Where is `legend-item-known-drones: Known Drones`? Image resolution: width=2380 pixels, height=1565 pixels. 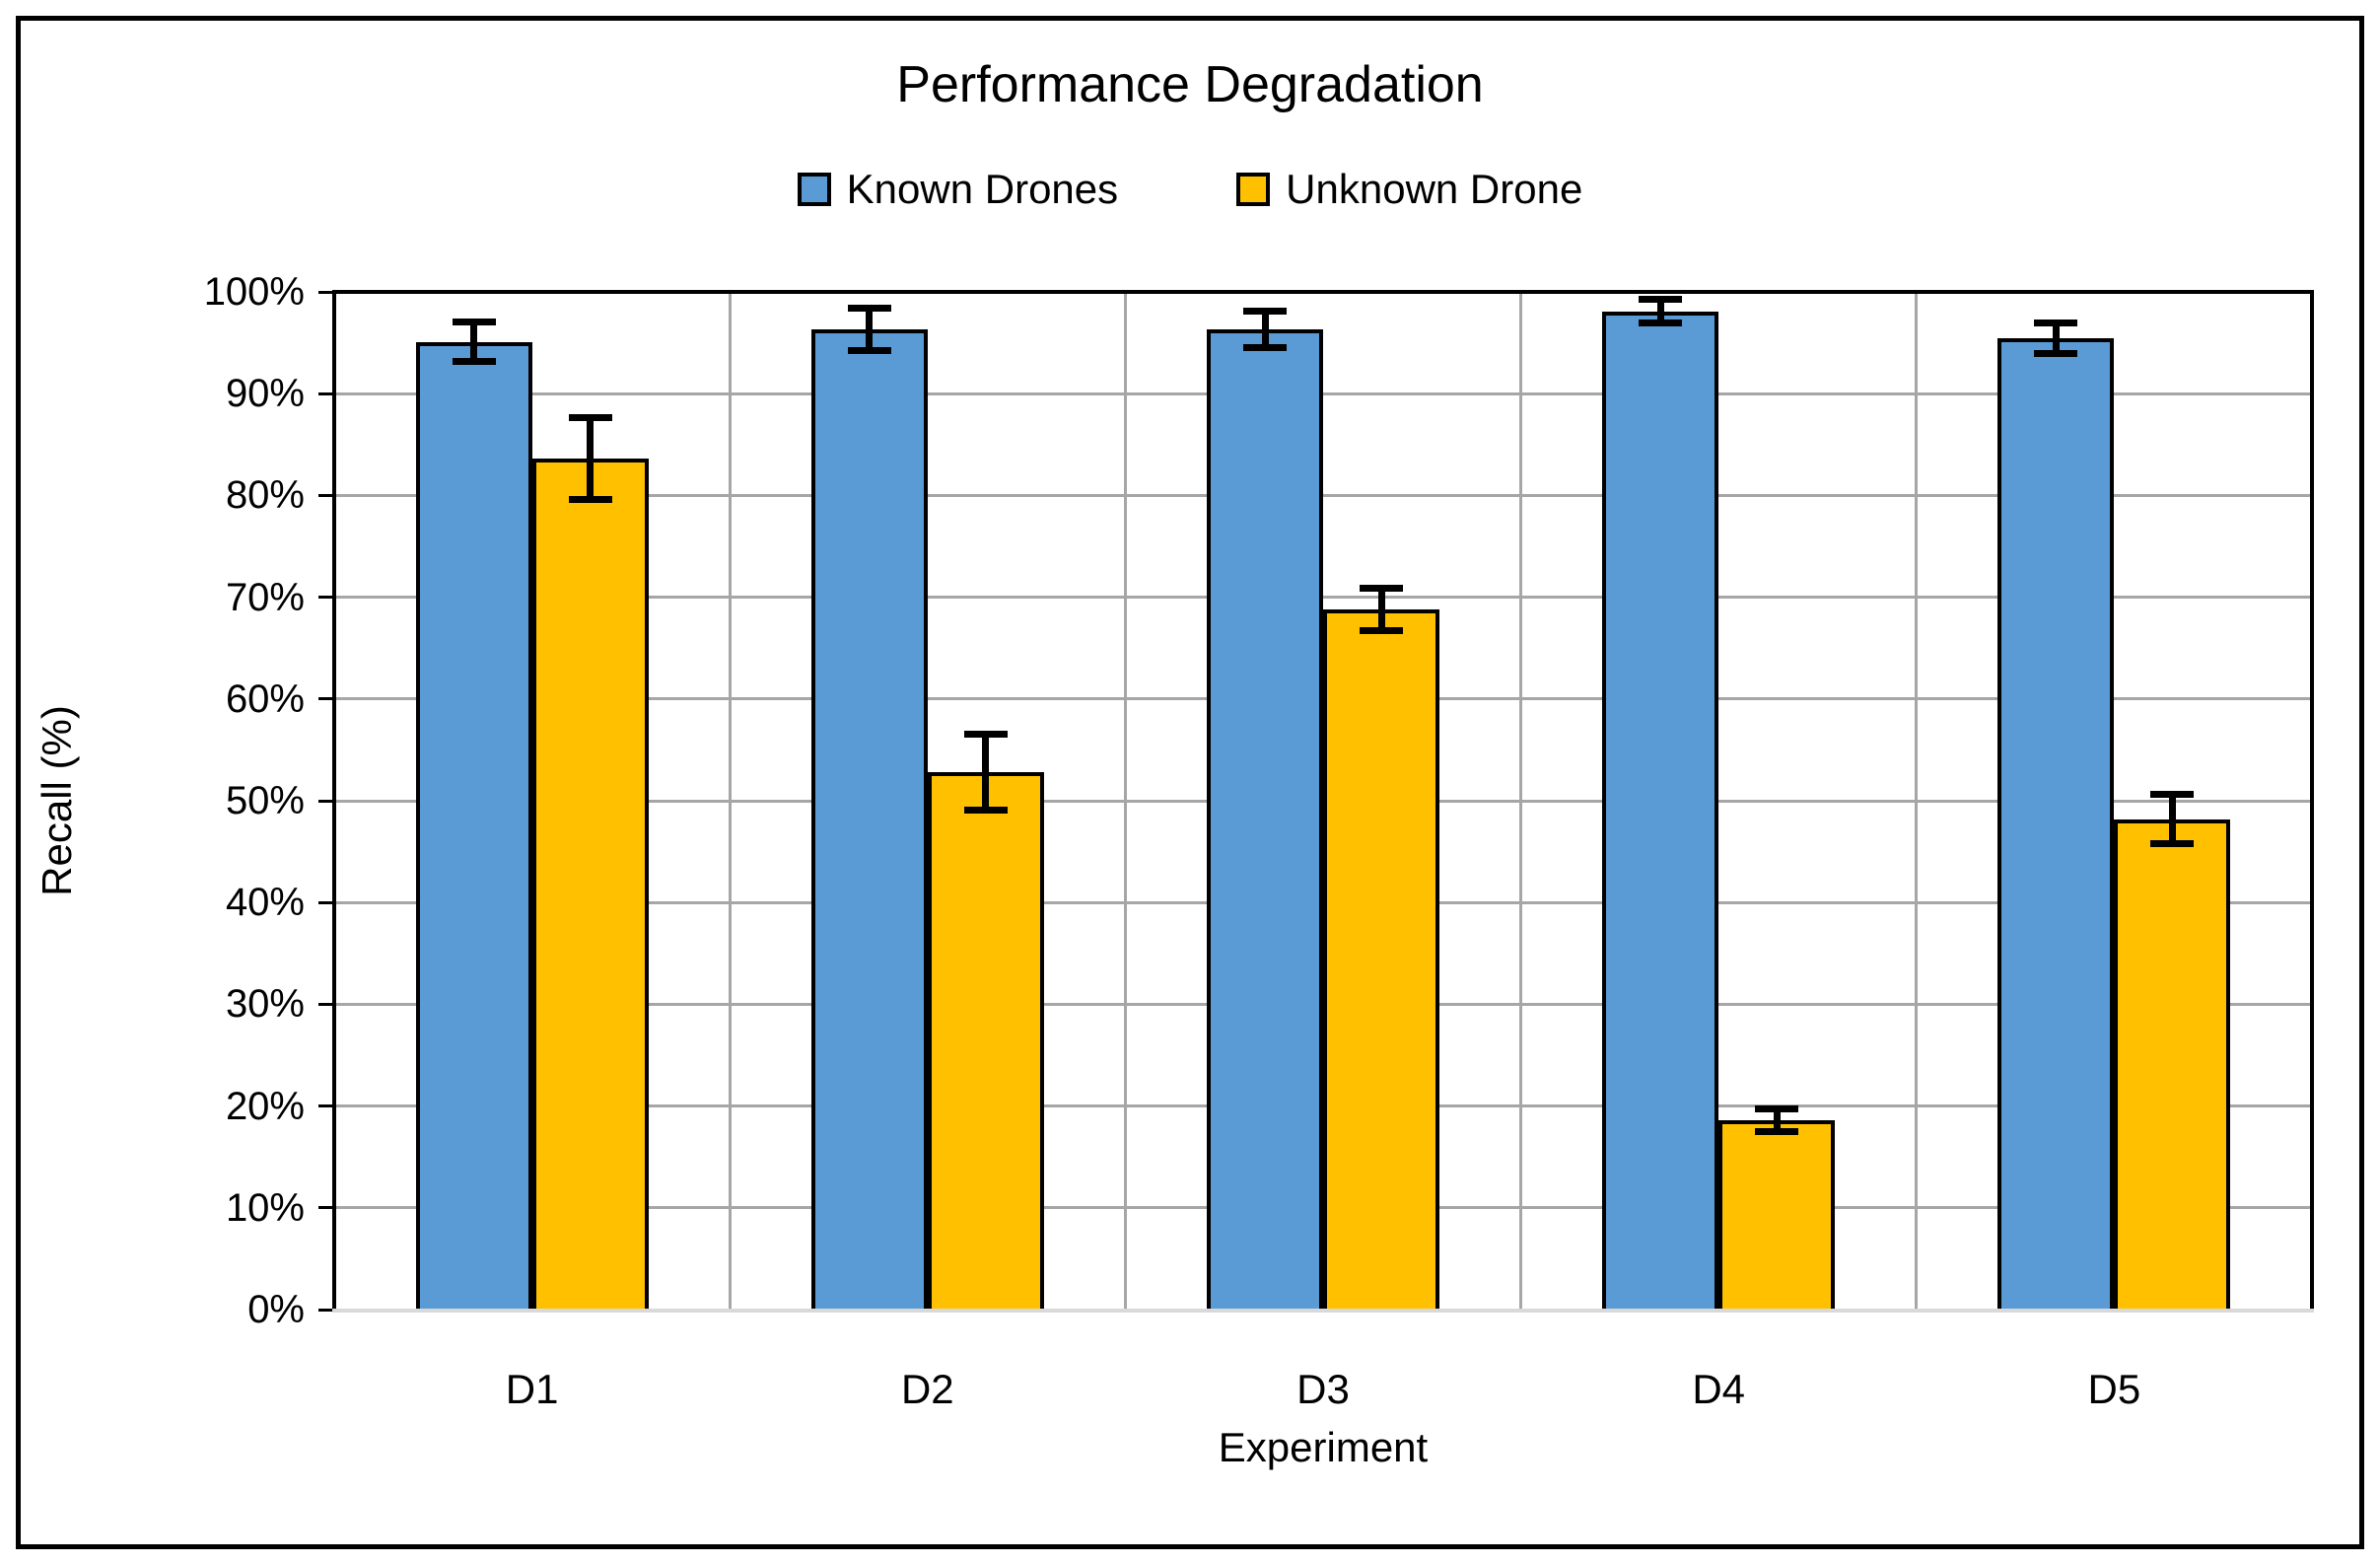 legend-item-known-drones: Known Drones is located at coordinates (958, 190).